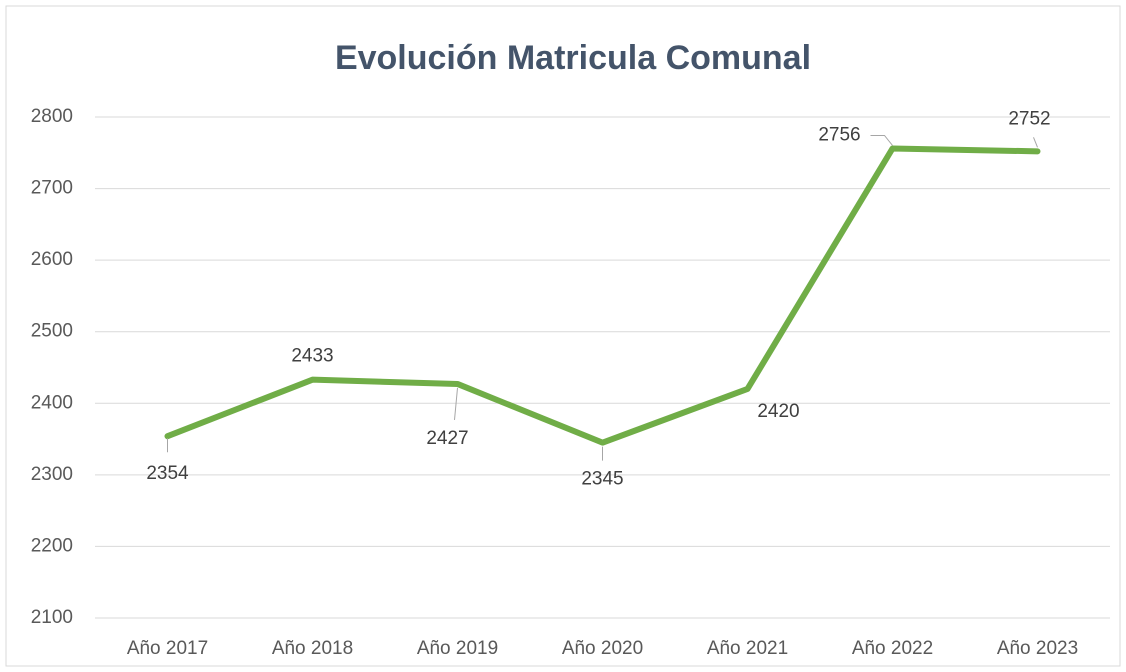 This screenshot has height=672, width=1126. What do you see at coordinates (52, 331) in the screenshot?
I see `y-tick-label: 2500` at bounding box center [52, 331].